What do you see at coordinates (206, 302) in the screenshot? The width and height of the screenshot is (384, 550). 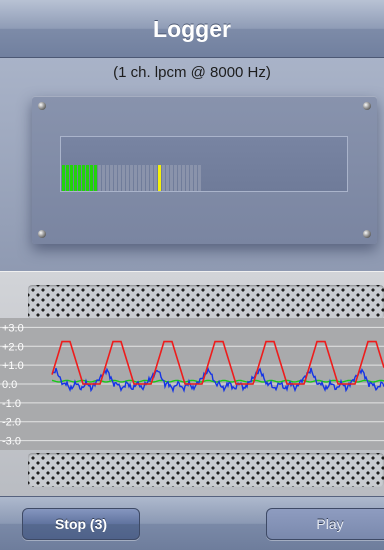 I see `speaker-grille-top` at bounding box center [206, 302].